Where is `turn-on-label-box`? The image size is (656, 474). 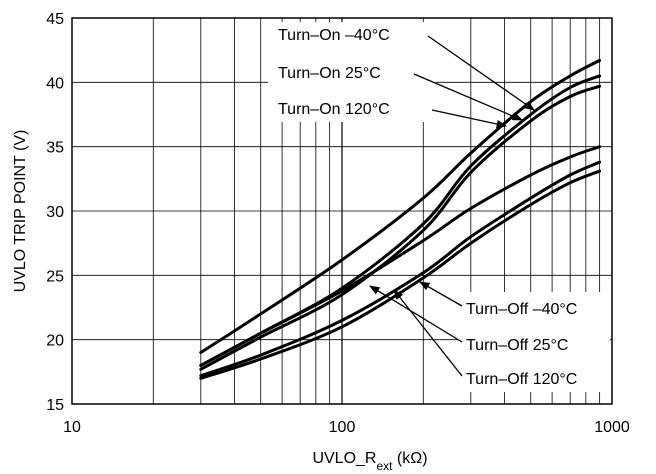 turn-on-label-box is located at coordinates (352, 72).